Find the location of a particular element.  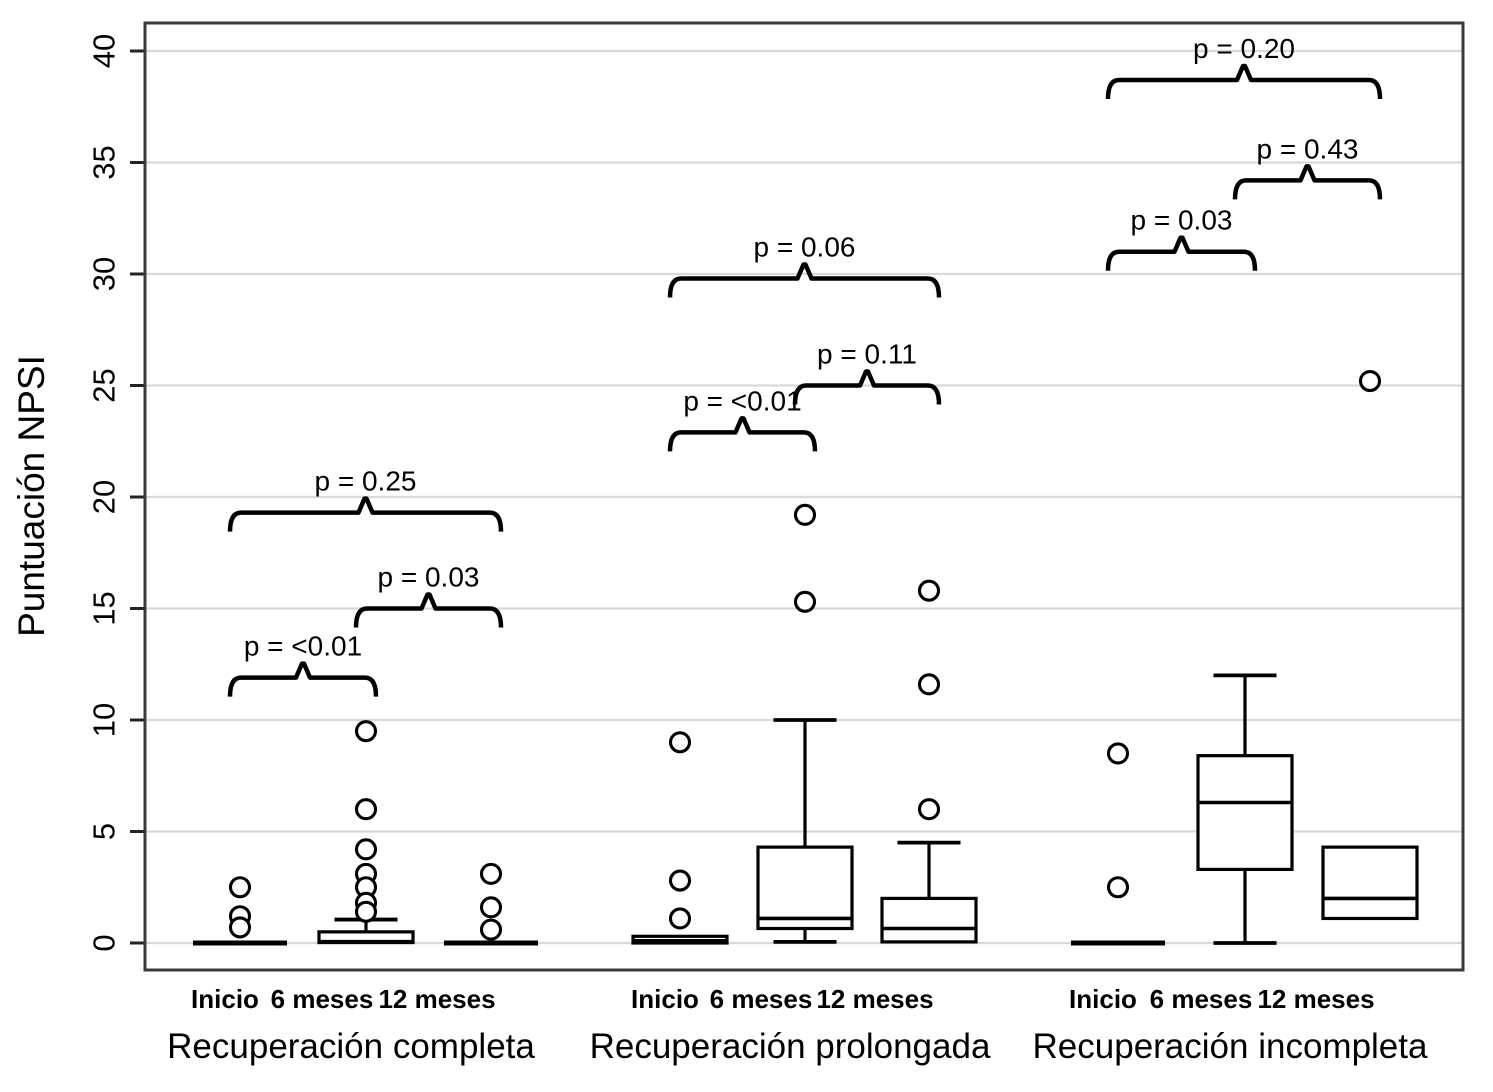

y-axis-tick-label: 20 is located at coordinates (104, 497).